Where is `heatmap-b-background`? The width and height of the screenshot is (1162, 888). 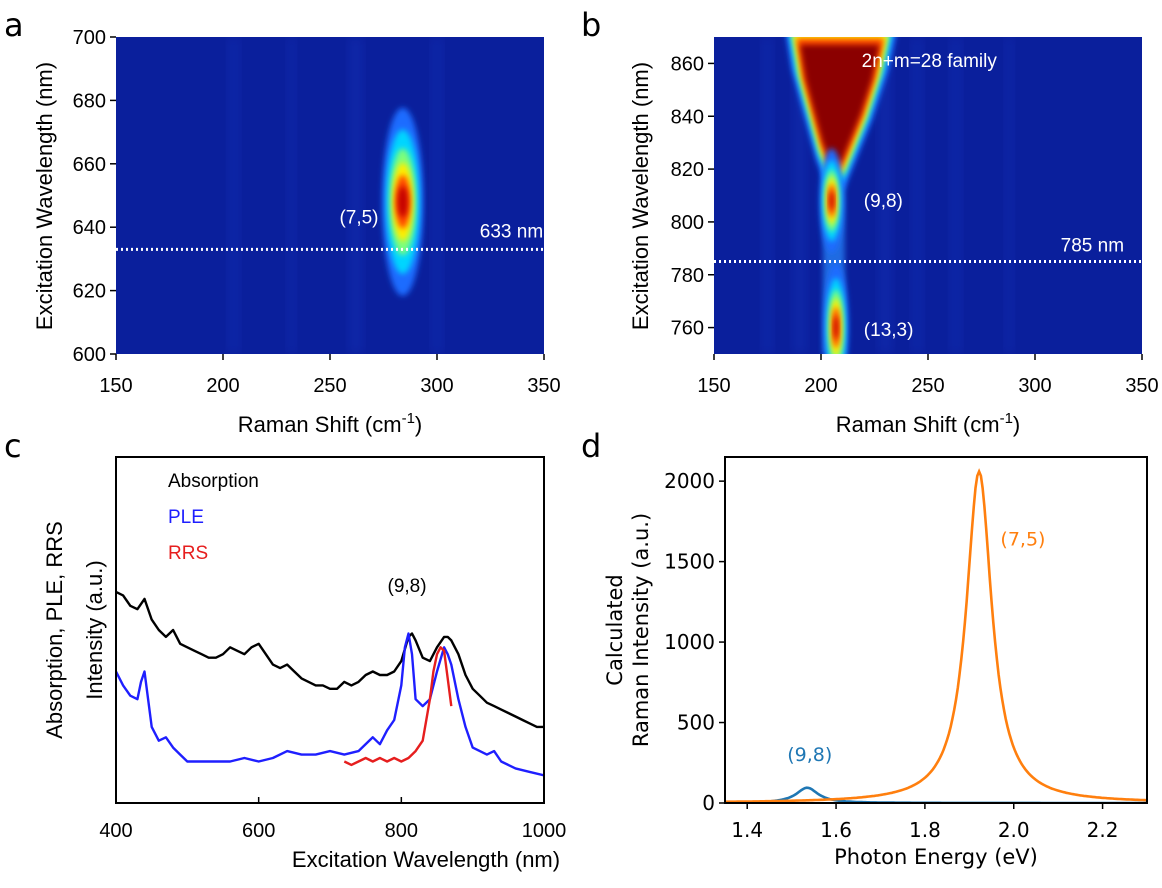
heatmap-b-background is located at coordinates (928, 195).